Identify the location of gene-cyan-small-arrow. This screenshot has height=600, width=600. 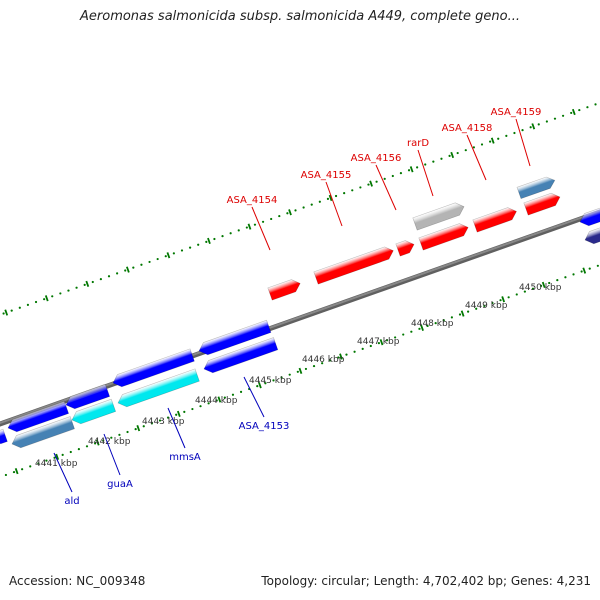
(94, 411).